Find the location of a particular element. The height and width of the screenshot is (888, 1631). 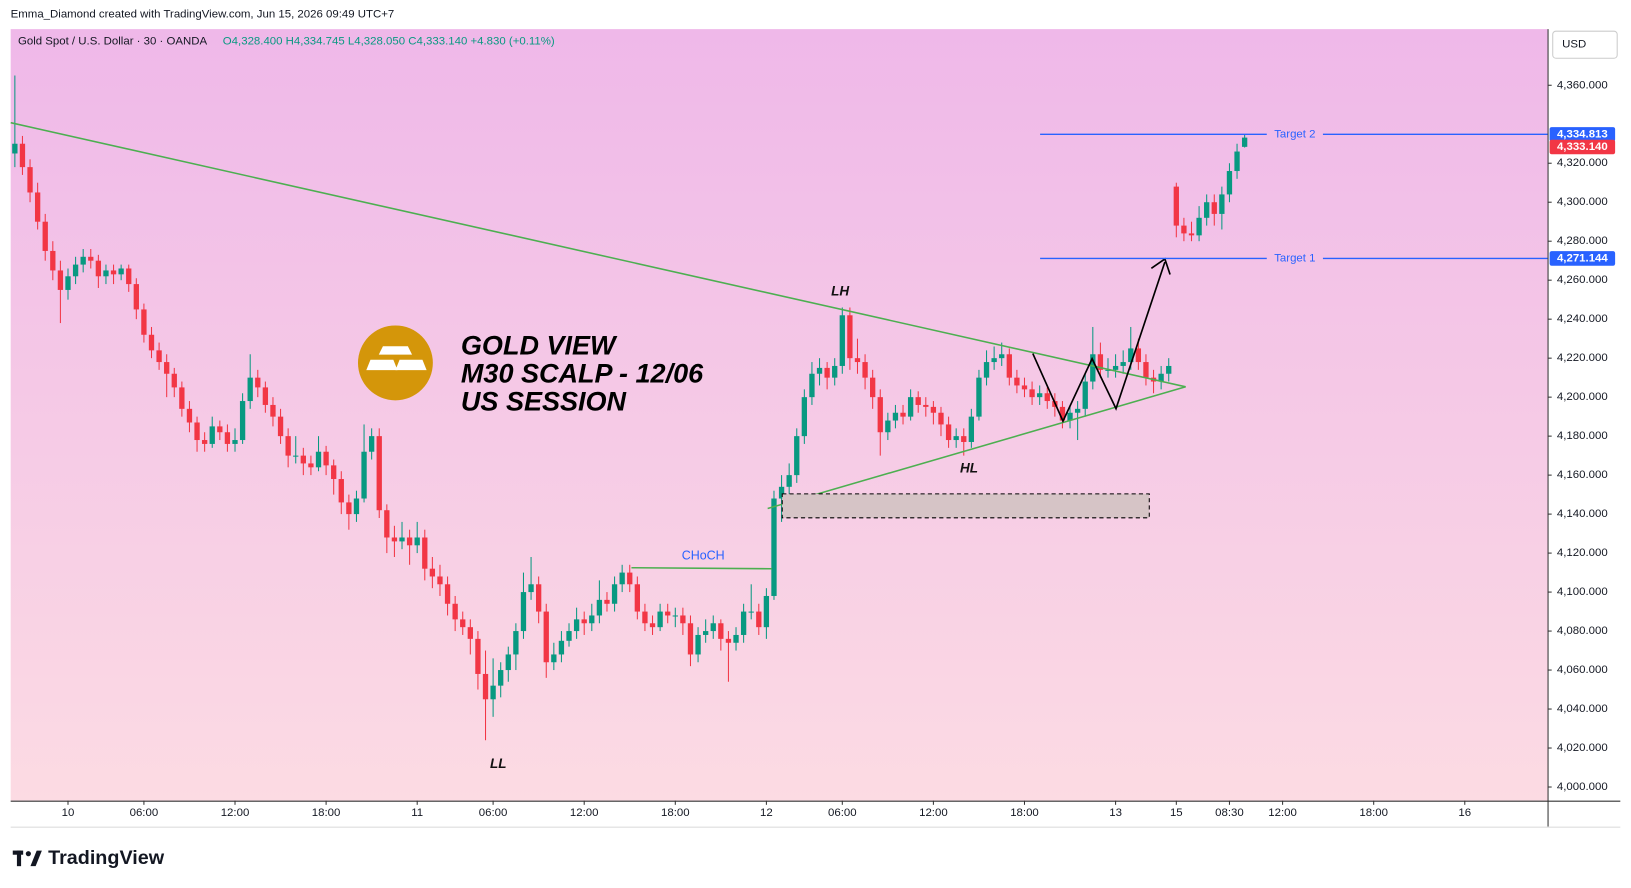

y-tick-label: 4,020.000 is located at coordinates (1582, 748).